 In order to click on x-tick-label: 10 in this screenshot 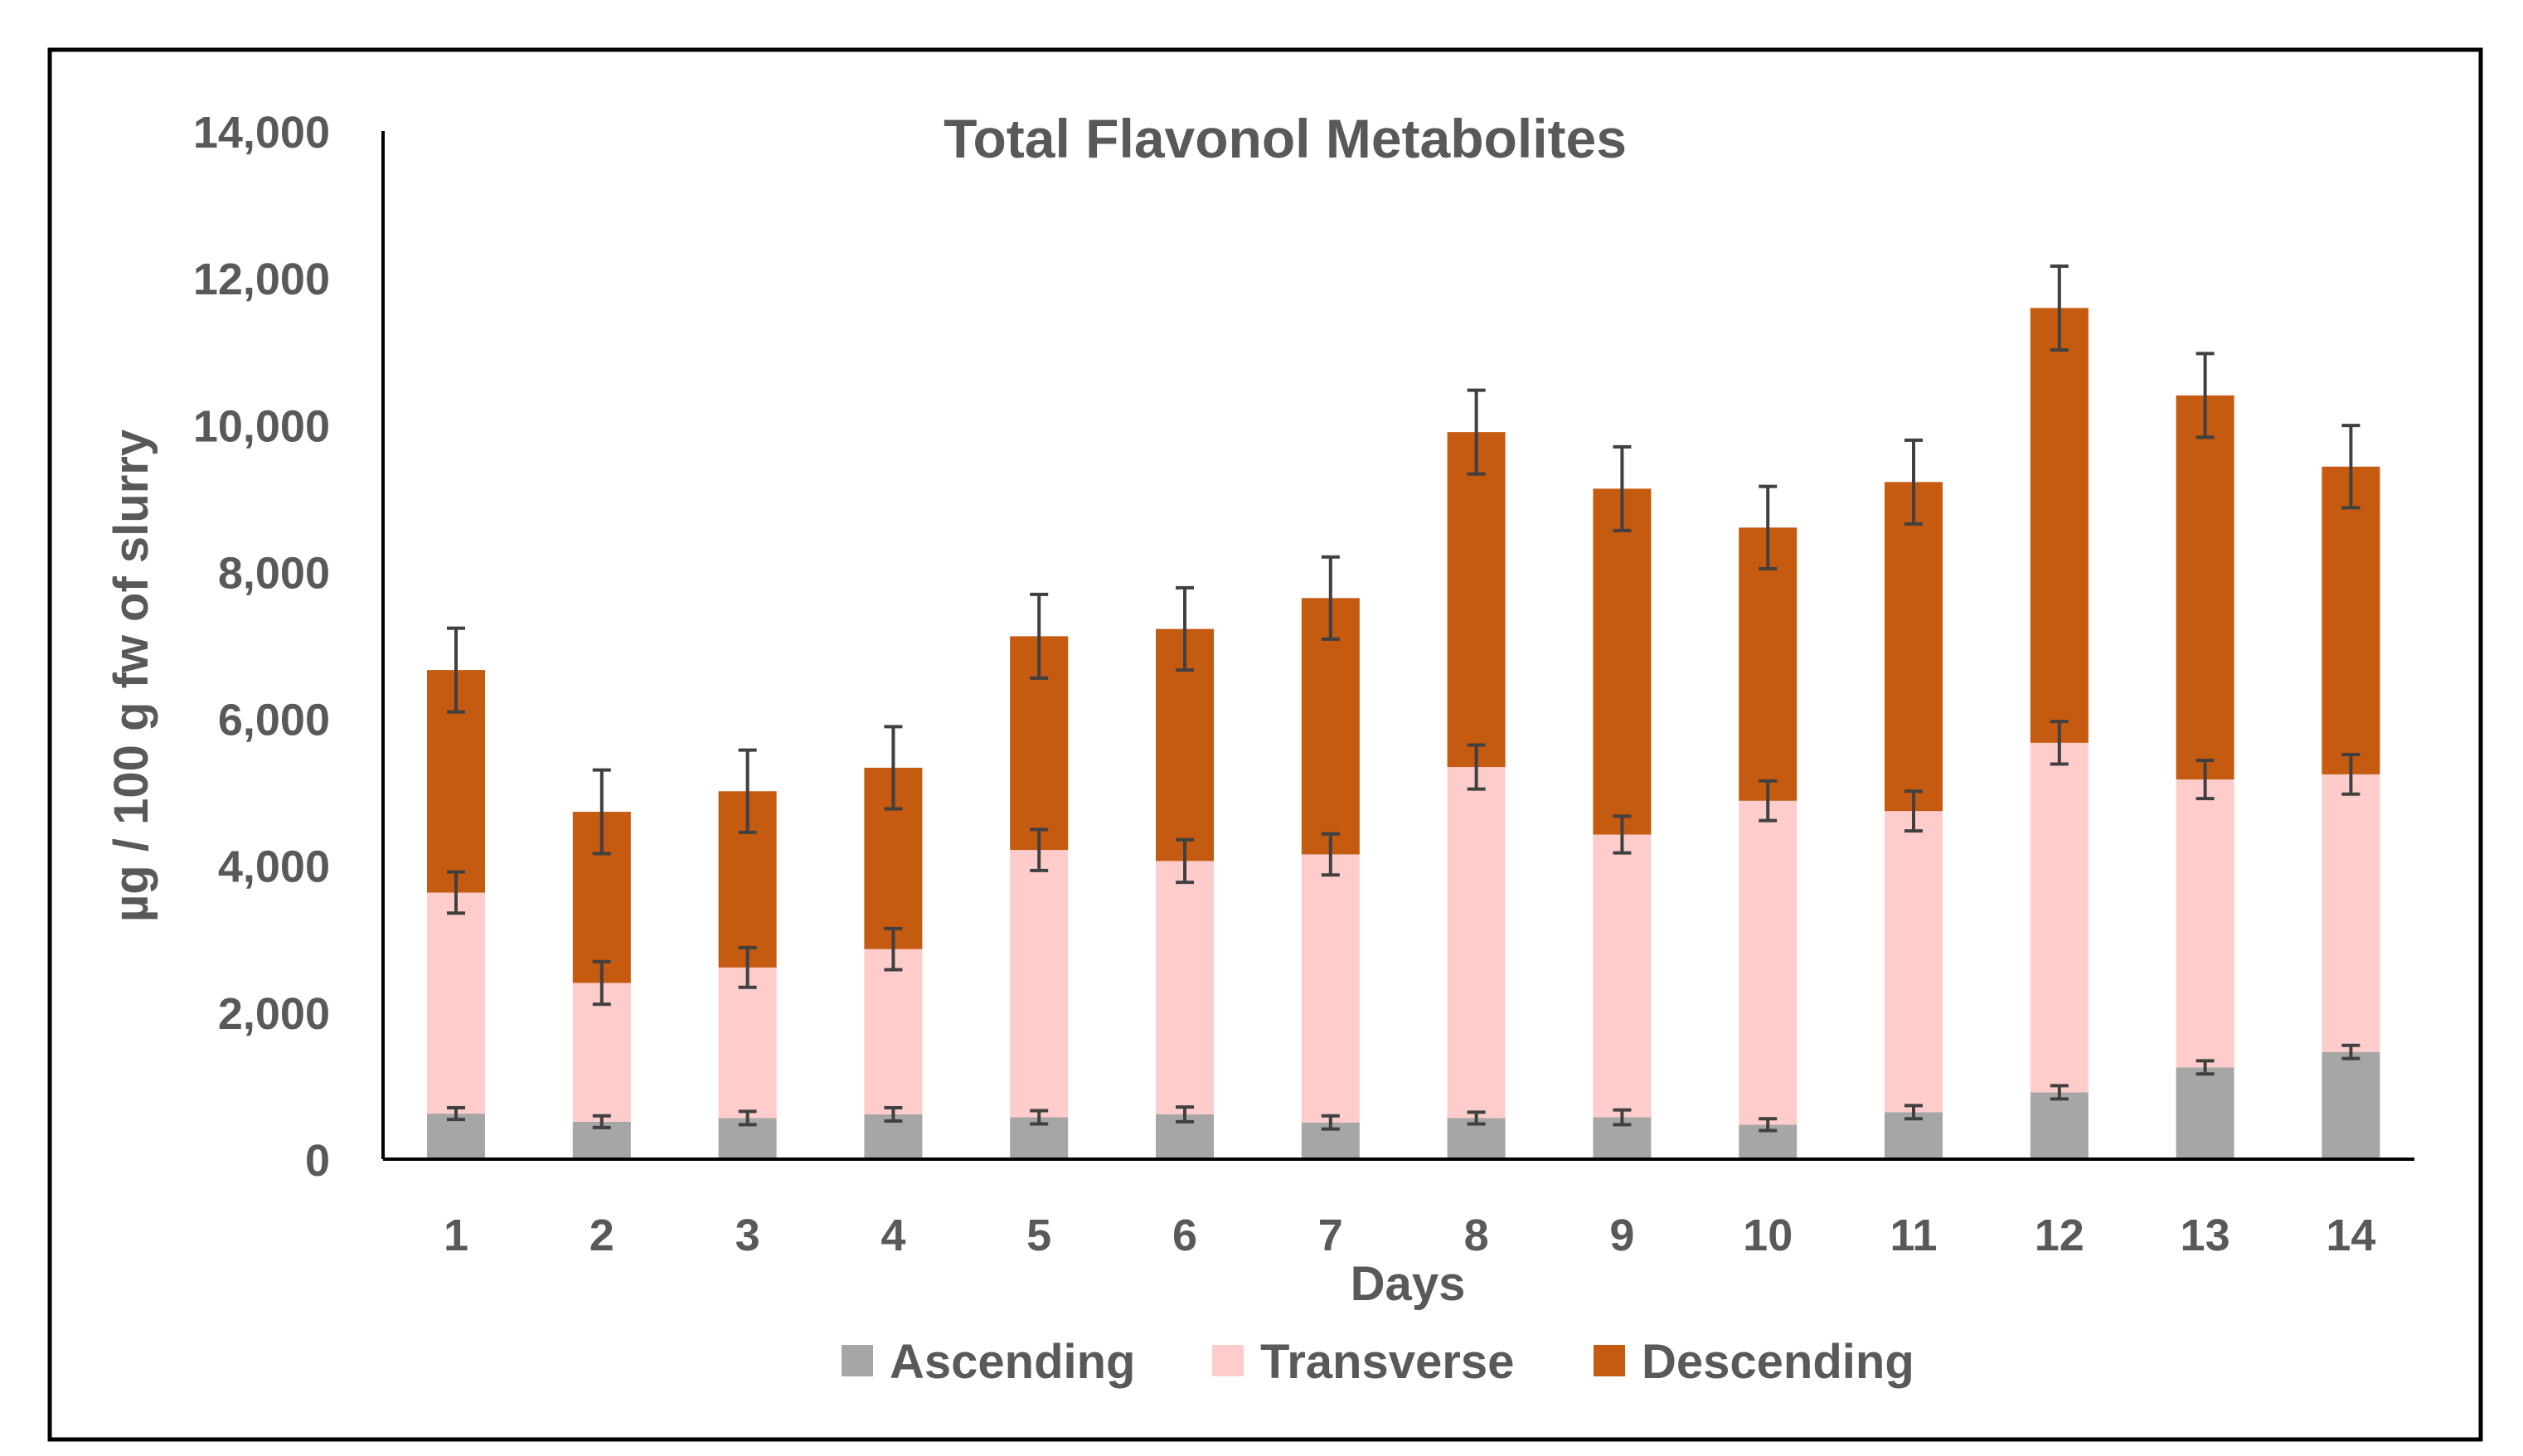, I will do `click(1768, 1235)`.